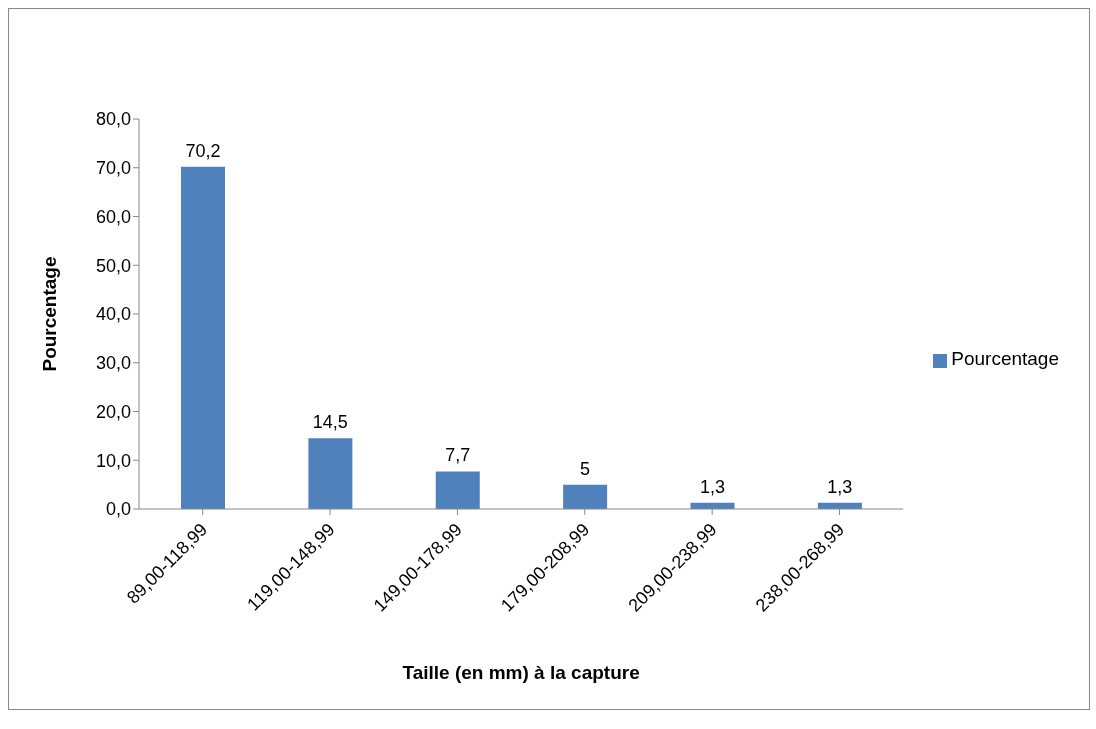 The width and height of the screenshot is (1096, 729). What do you see at coordinates (1005, 358) in the screenshot?
I see `legend-label: Pourcentage` at bounding box center [1005, 358].